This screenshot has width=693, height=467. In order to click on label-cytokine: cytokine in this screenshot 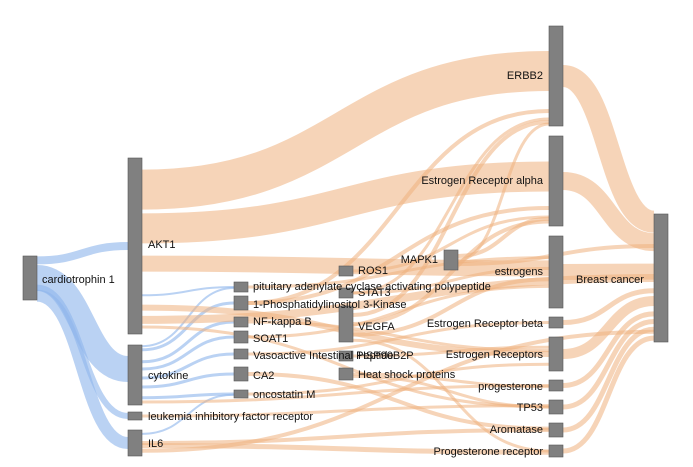, I will do `click(168, 376)`.